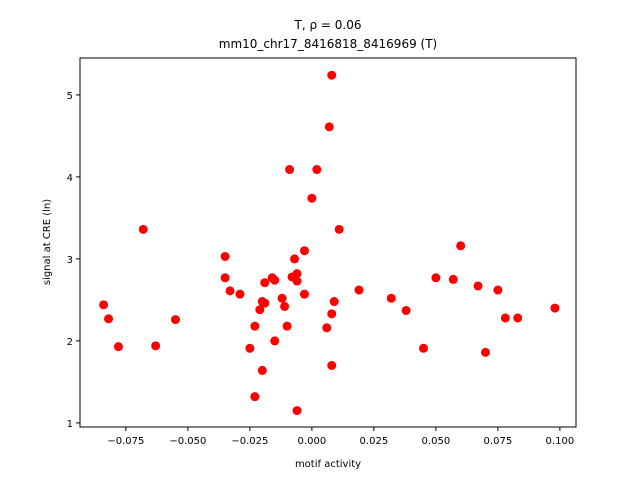 The width and height of the screenshot is (640, 480). What do you see at coordinates (125, 441) in the screenshot?
I see `x-tick-label: −0.075` at bounding box center [125, 441].